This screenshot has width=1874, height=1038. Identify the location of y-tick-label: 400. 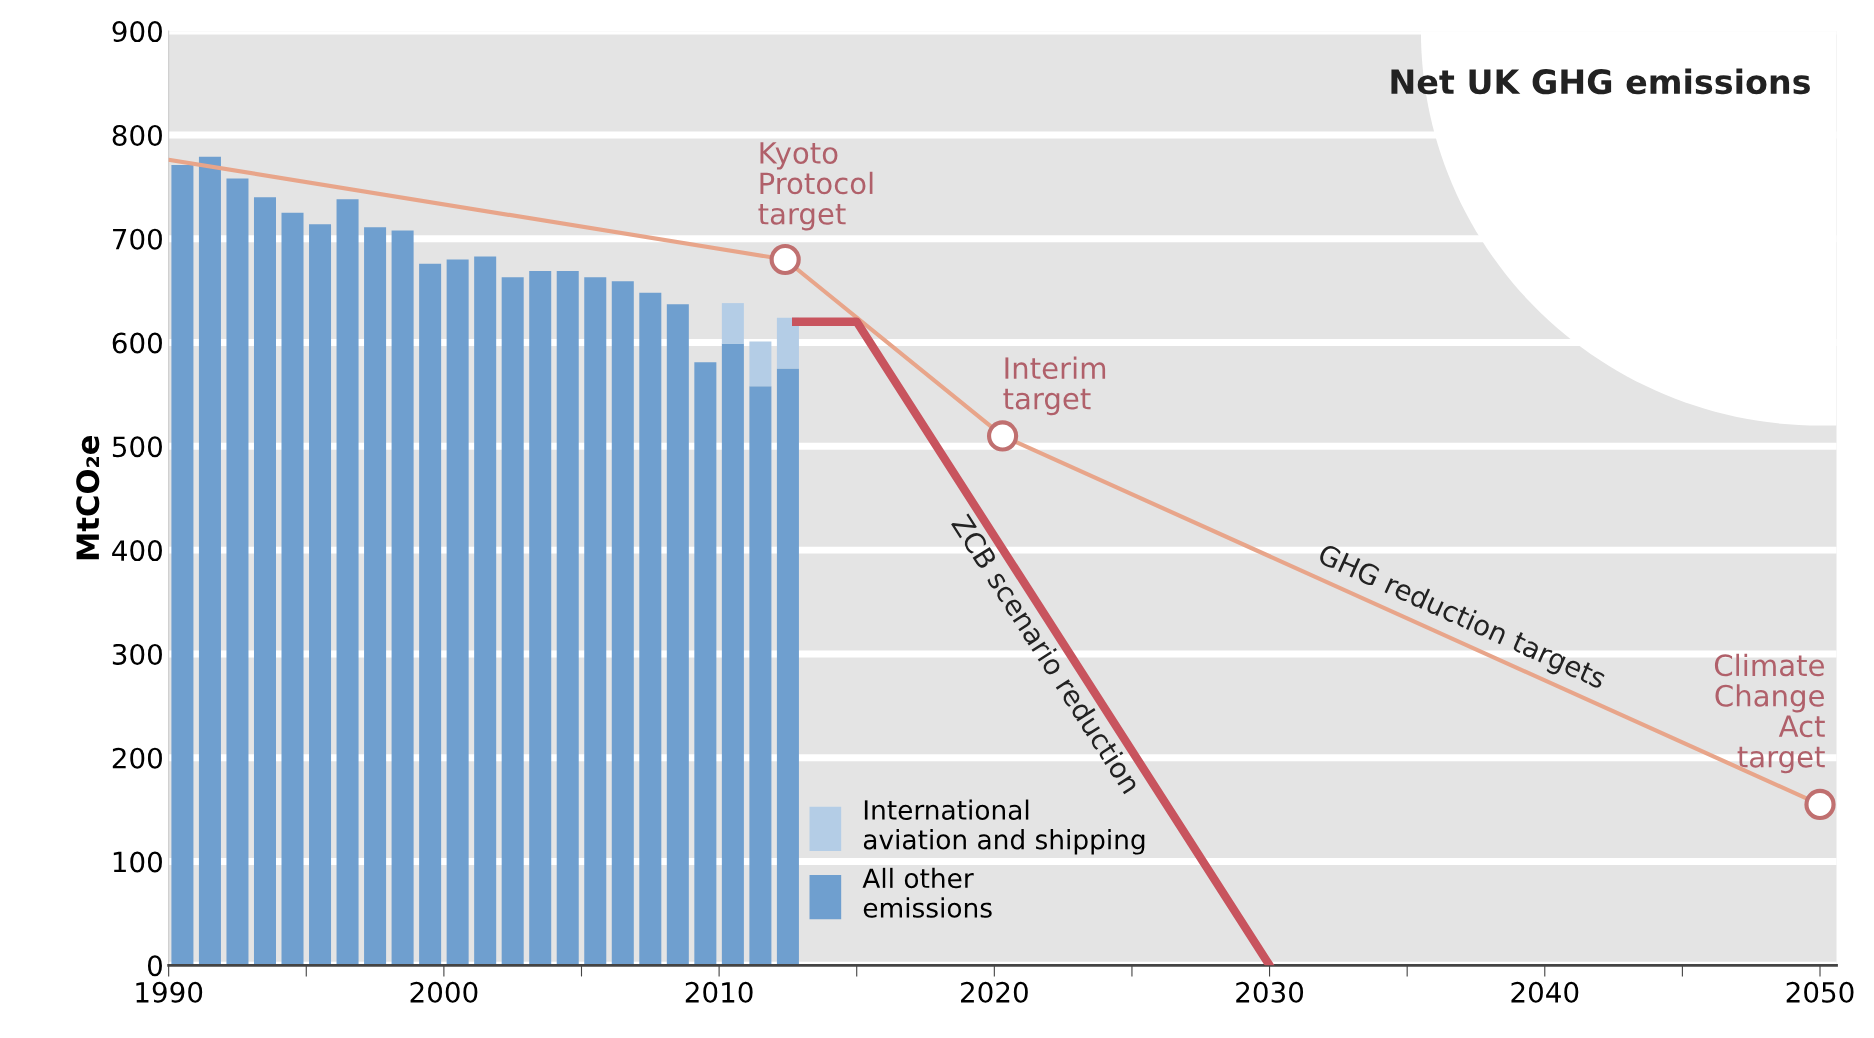
(137, 551).